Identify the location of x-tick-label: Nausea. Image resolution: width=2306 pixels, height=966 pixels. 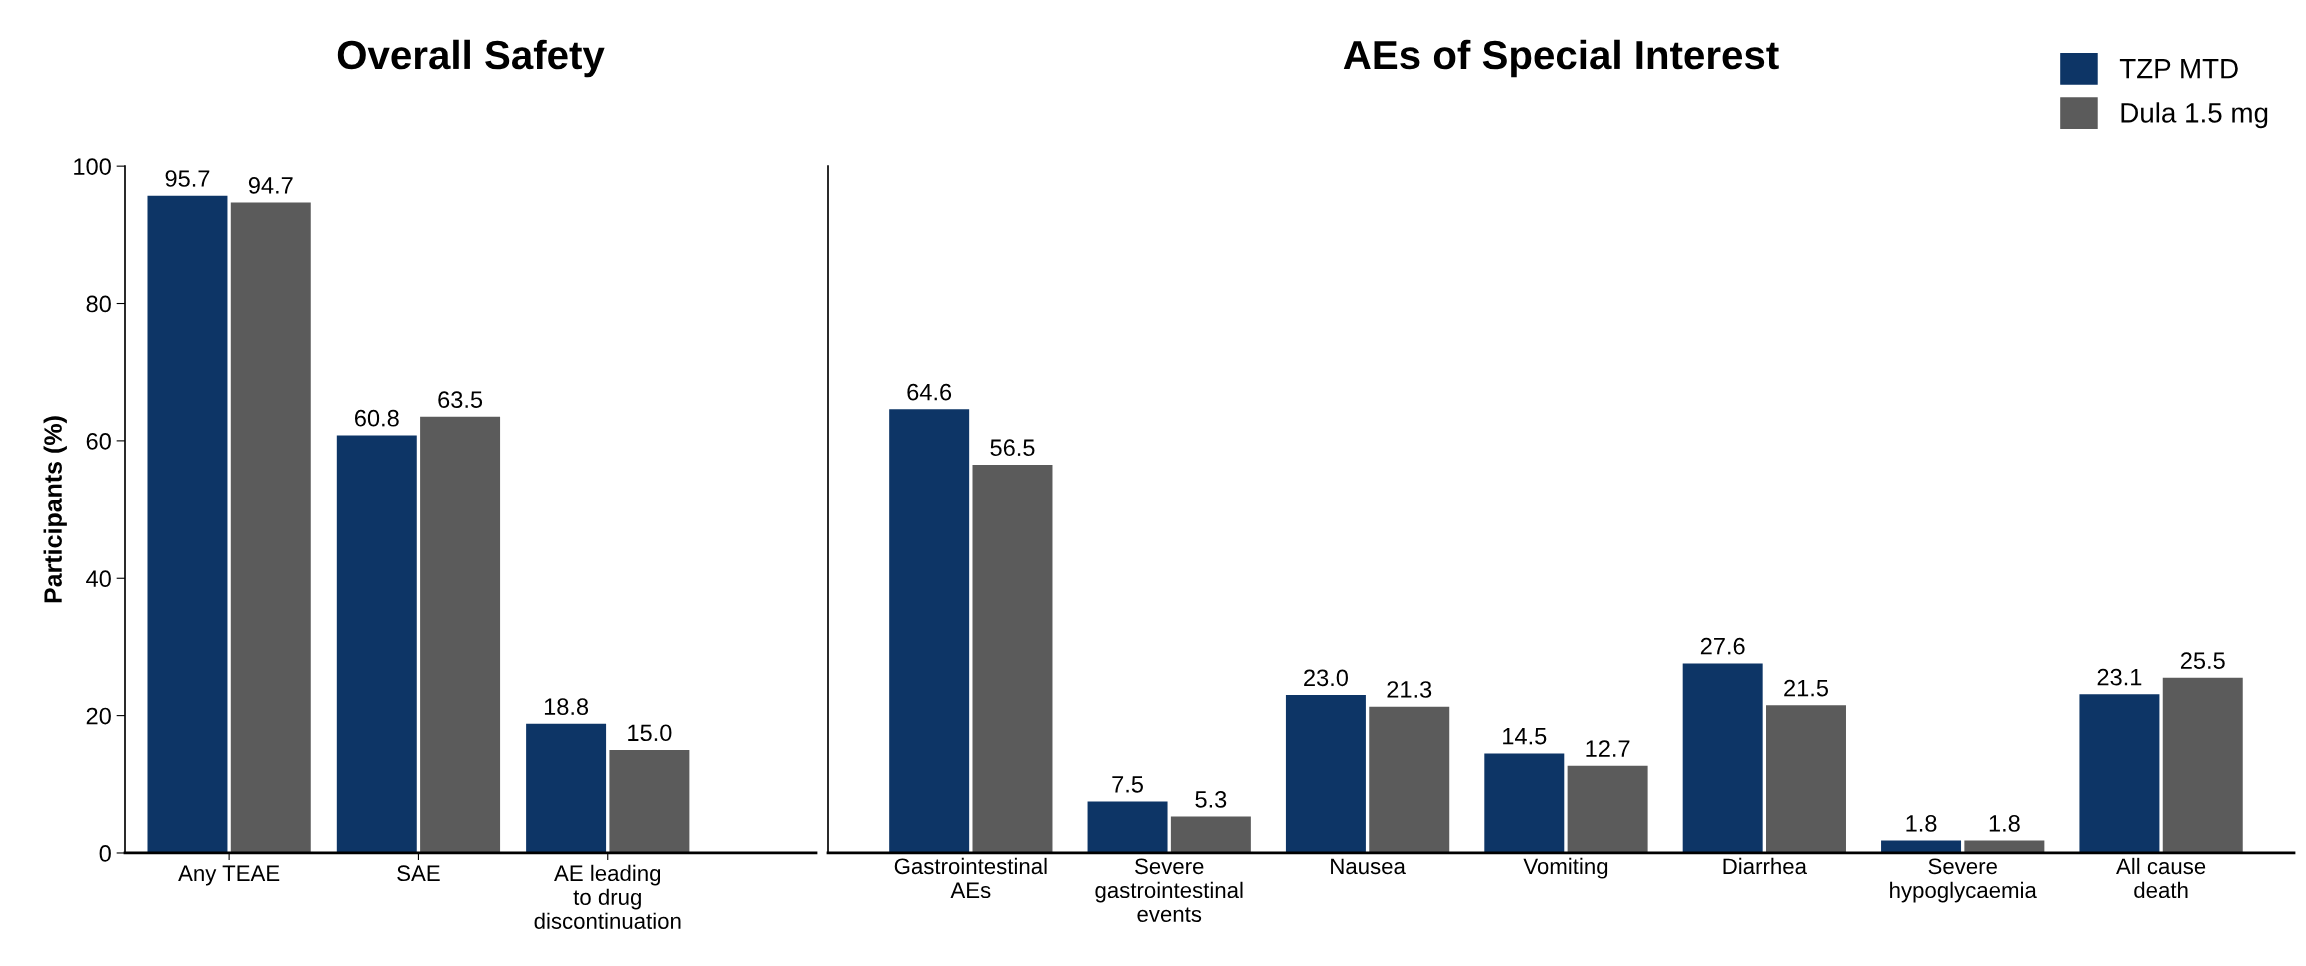
(1368, 866).